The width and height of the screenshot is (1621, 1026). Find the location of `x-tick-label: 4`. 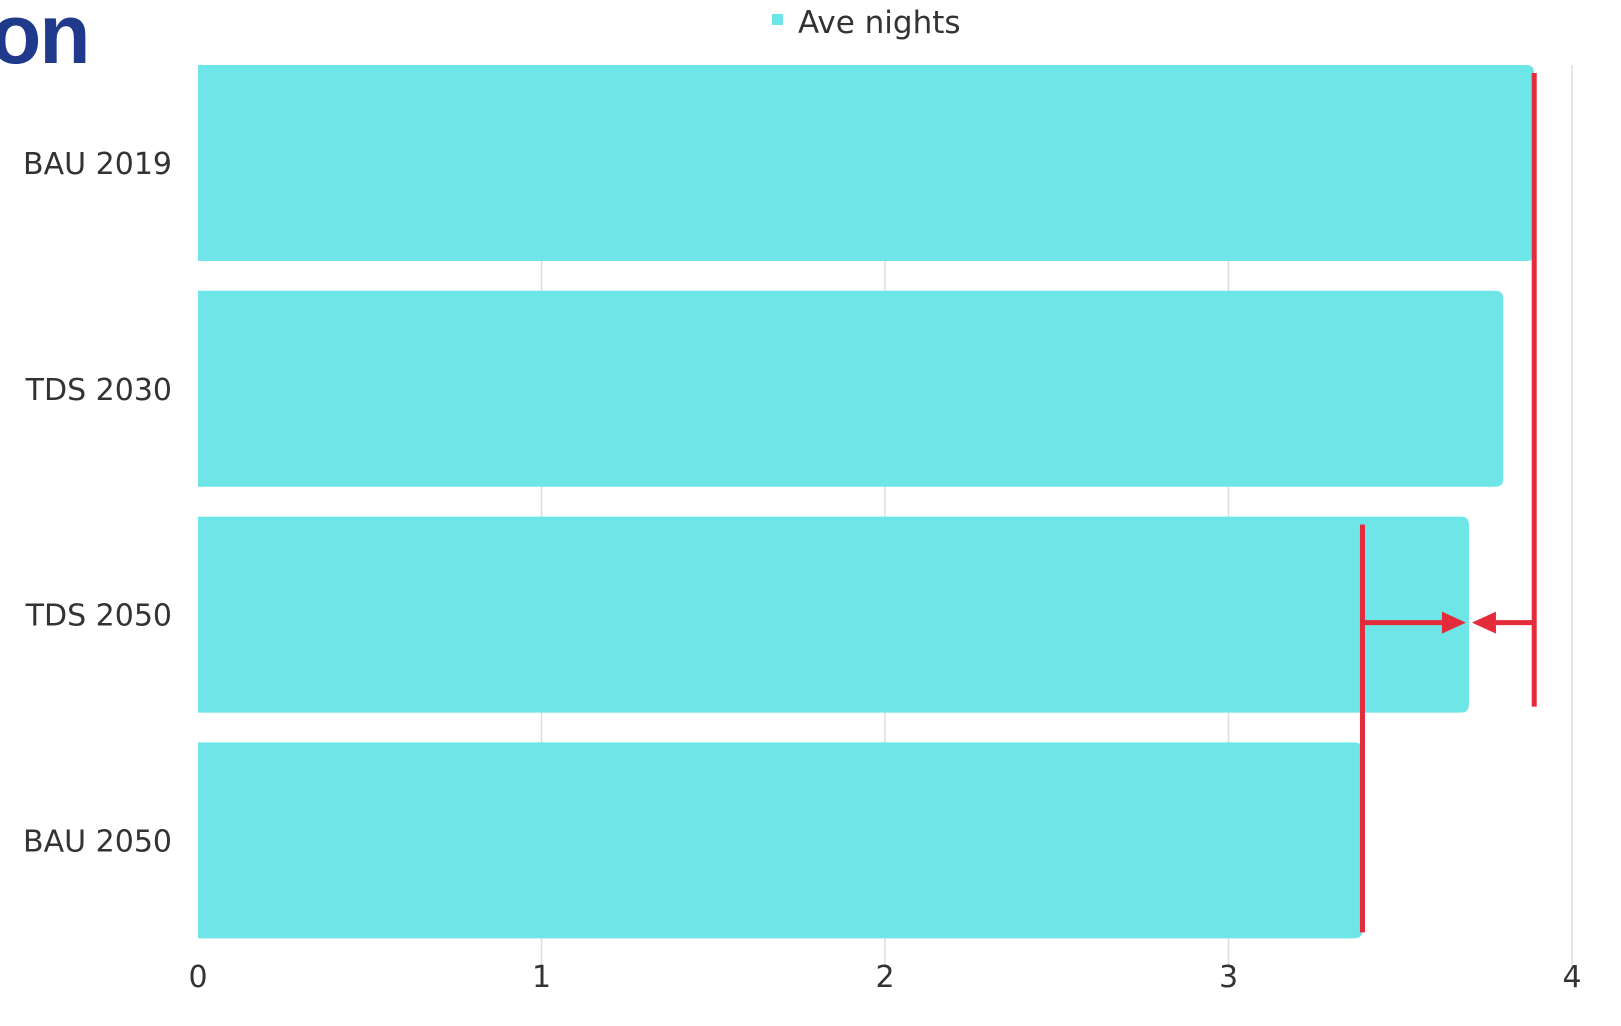

x-tick-label: 4 is located at coordinates (1571, 977).